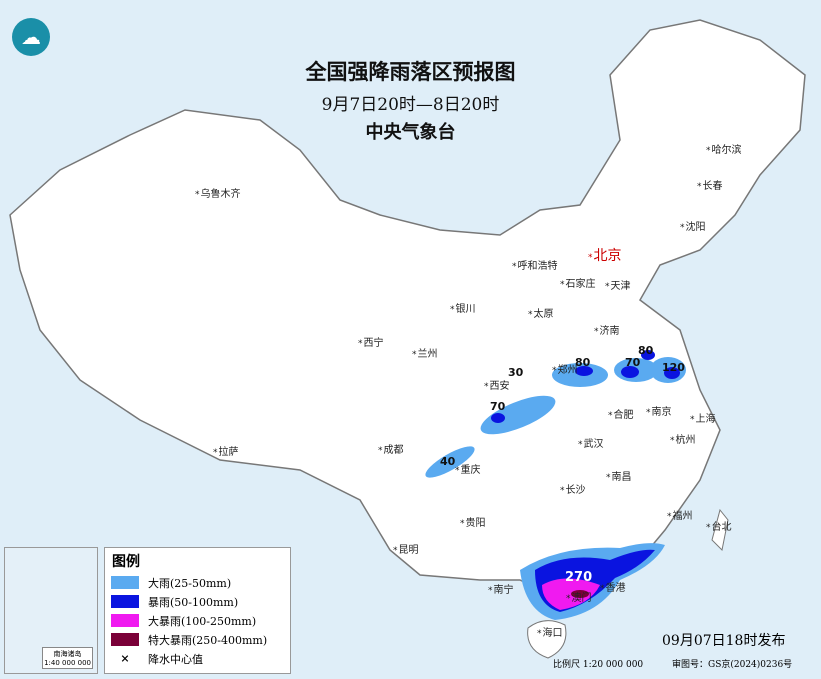 The width and height of the screenshot is (821, 679). Describe the element at coordinates (535, 264) in the screenshot. I see `city-label: 呼和浩特` at that location.